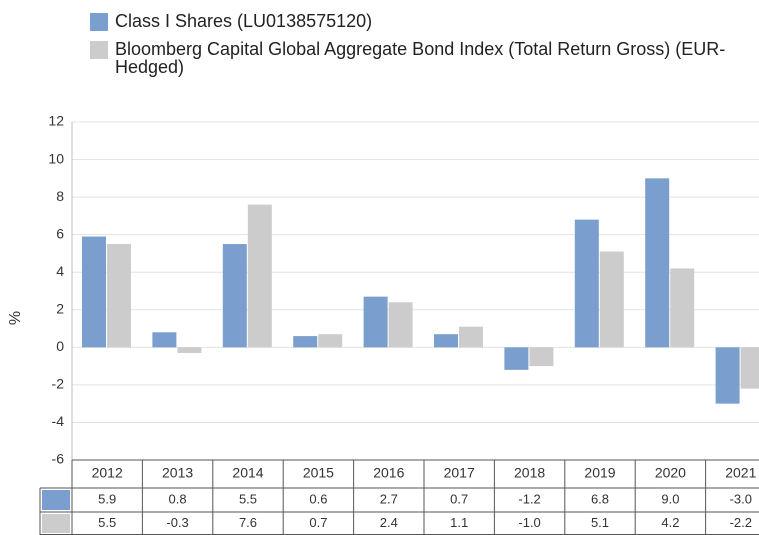  Describe the element at coordinates (318, 473) in the screenshot. I see `x-tick-label: 2015` at that location.